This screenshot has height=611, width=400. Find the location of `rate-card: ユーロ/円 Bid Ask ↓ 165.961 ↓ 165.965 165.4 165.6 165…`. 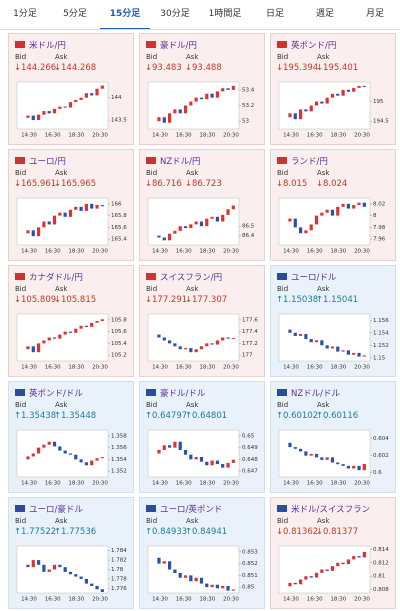

rate-card: ユーロ/円 Bid Ask ↓ 165.961 ↓ 165.965 165.4 165.6 165… is located at coordinates (71, 205).